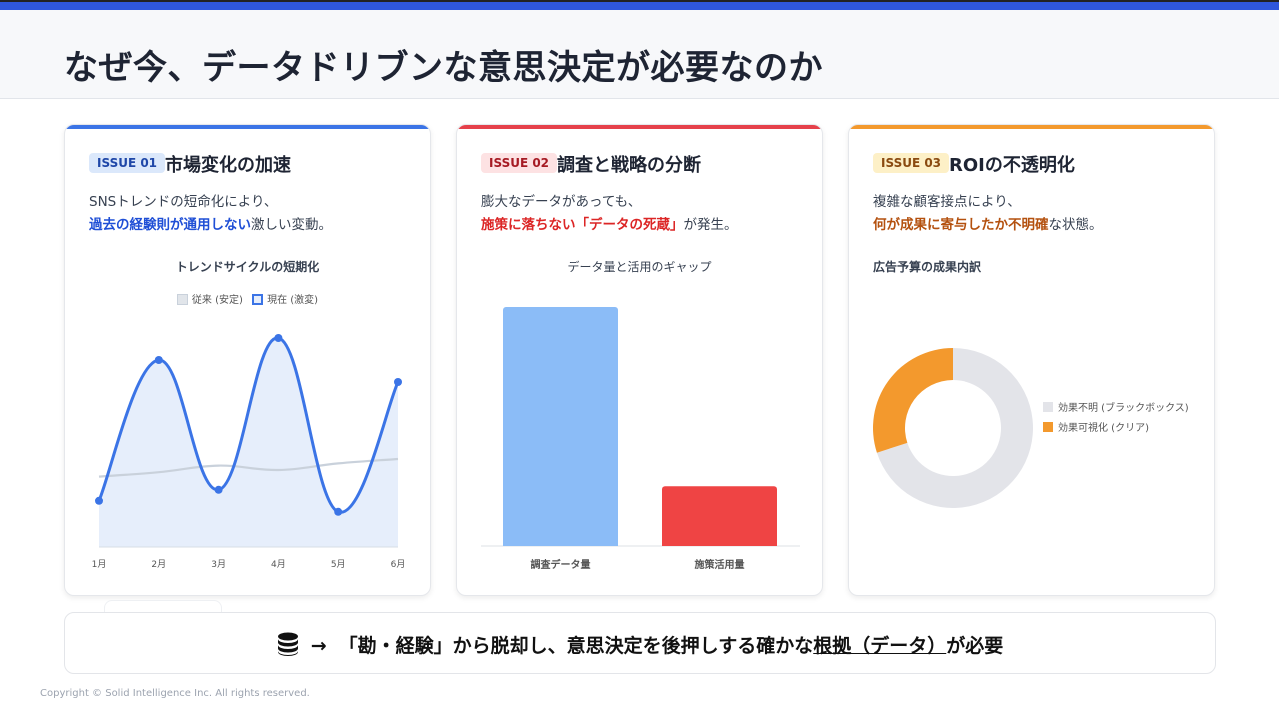  I want to click on x-tick-label: 調査データ量, so click(560, 565).